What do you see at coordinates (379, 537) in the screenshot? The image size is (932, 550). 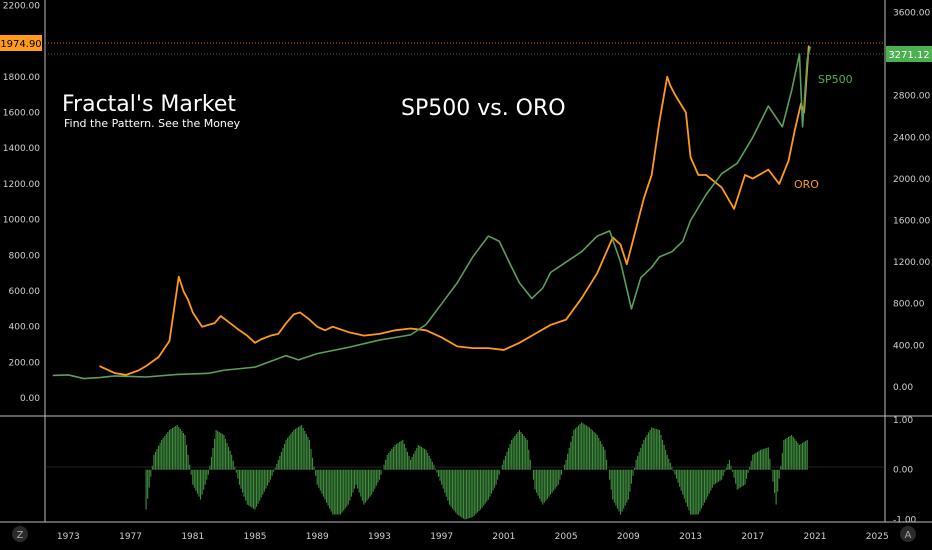 I see `time-axis-tick: 1993` at bounding box center [379, 537].